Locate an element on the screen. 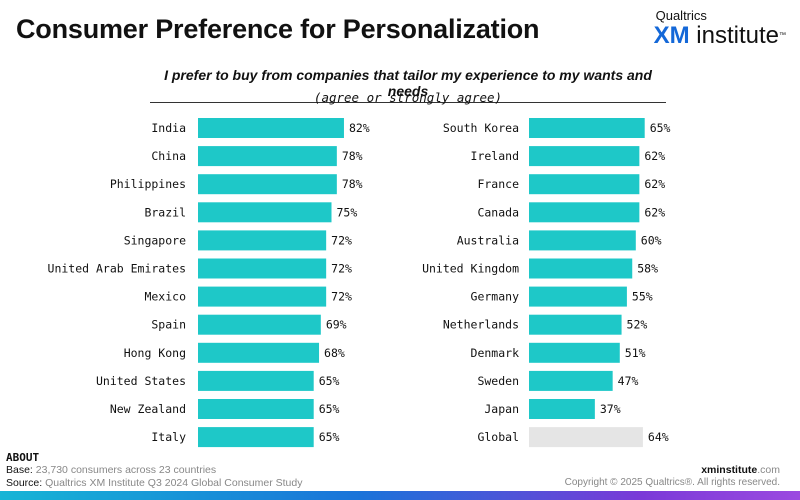 The height and width of the screenshot is (500, 800). site-domain: xminstitute is located at coordinates (729, 470).